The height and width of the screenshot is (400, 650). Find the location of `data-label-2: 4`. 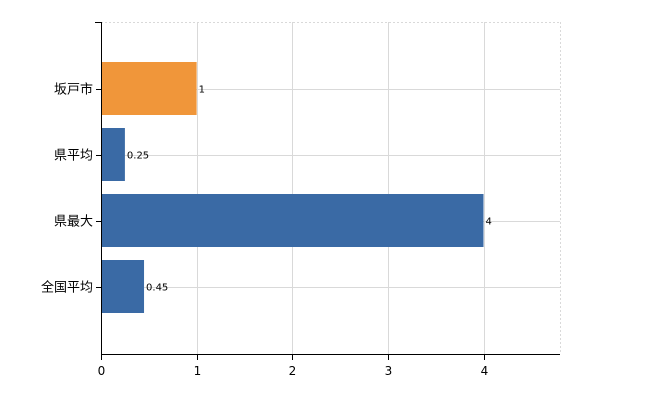

data-label-2: 4 is located at coordinates (489, 222).